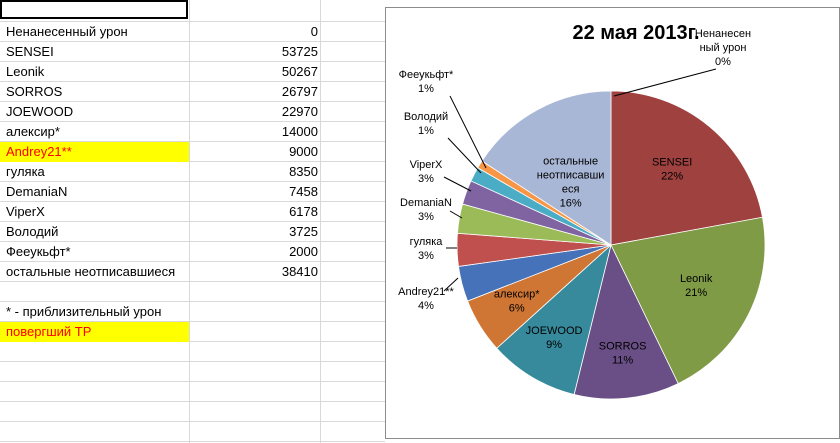 This screenshot has width=840, height=443. Describe the element at coordinates (517, 301) in the screenshot. I see `slice-label: алексир* 6%` at that location.